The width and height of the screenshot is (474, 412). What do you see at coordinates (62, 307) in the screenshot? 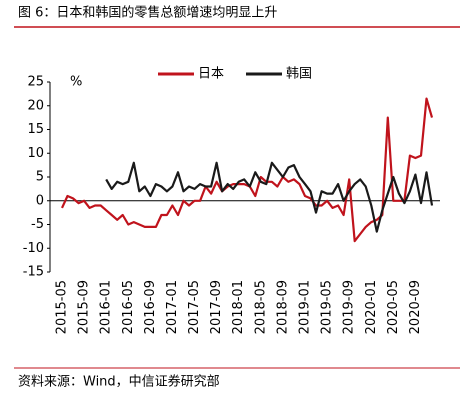
I see `x-tick-label: 2015-05` at bounding box center [62, 307].